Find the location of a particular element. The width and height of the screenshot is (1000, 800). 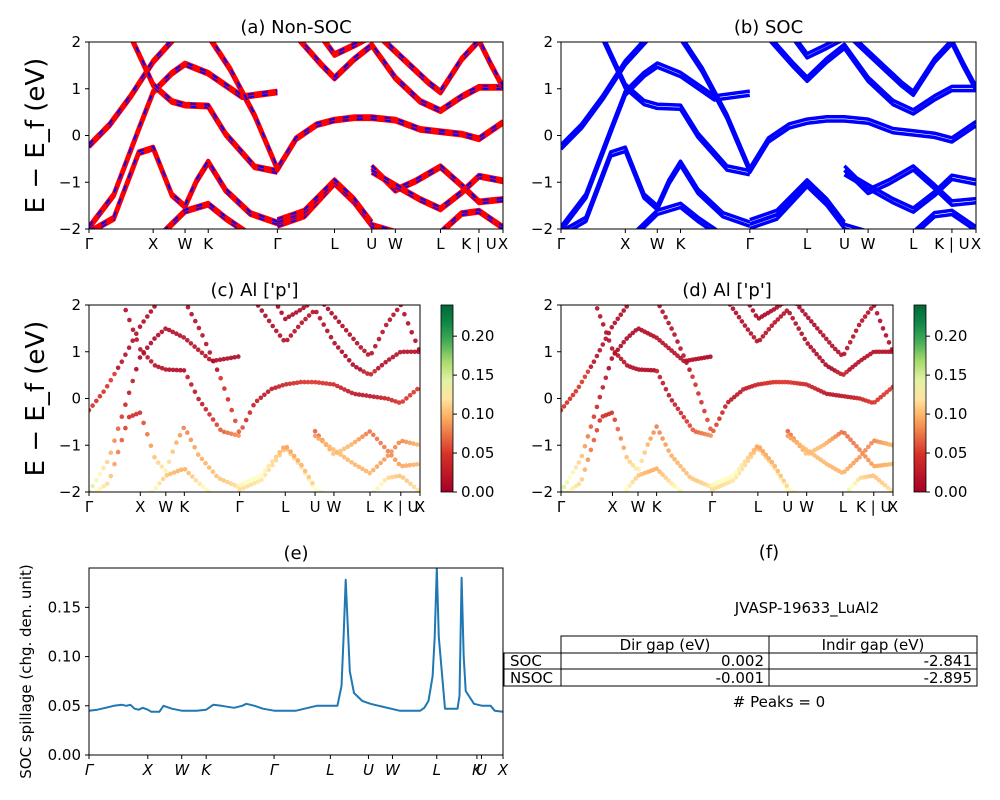

band-red-line is located at coordinates (401, 77).